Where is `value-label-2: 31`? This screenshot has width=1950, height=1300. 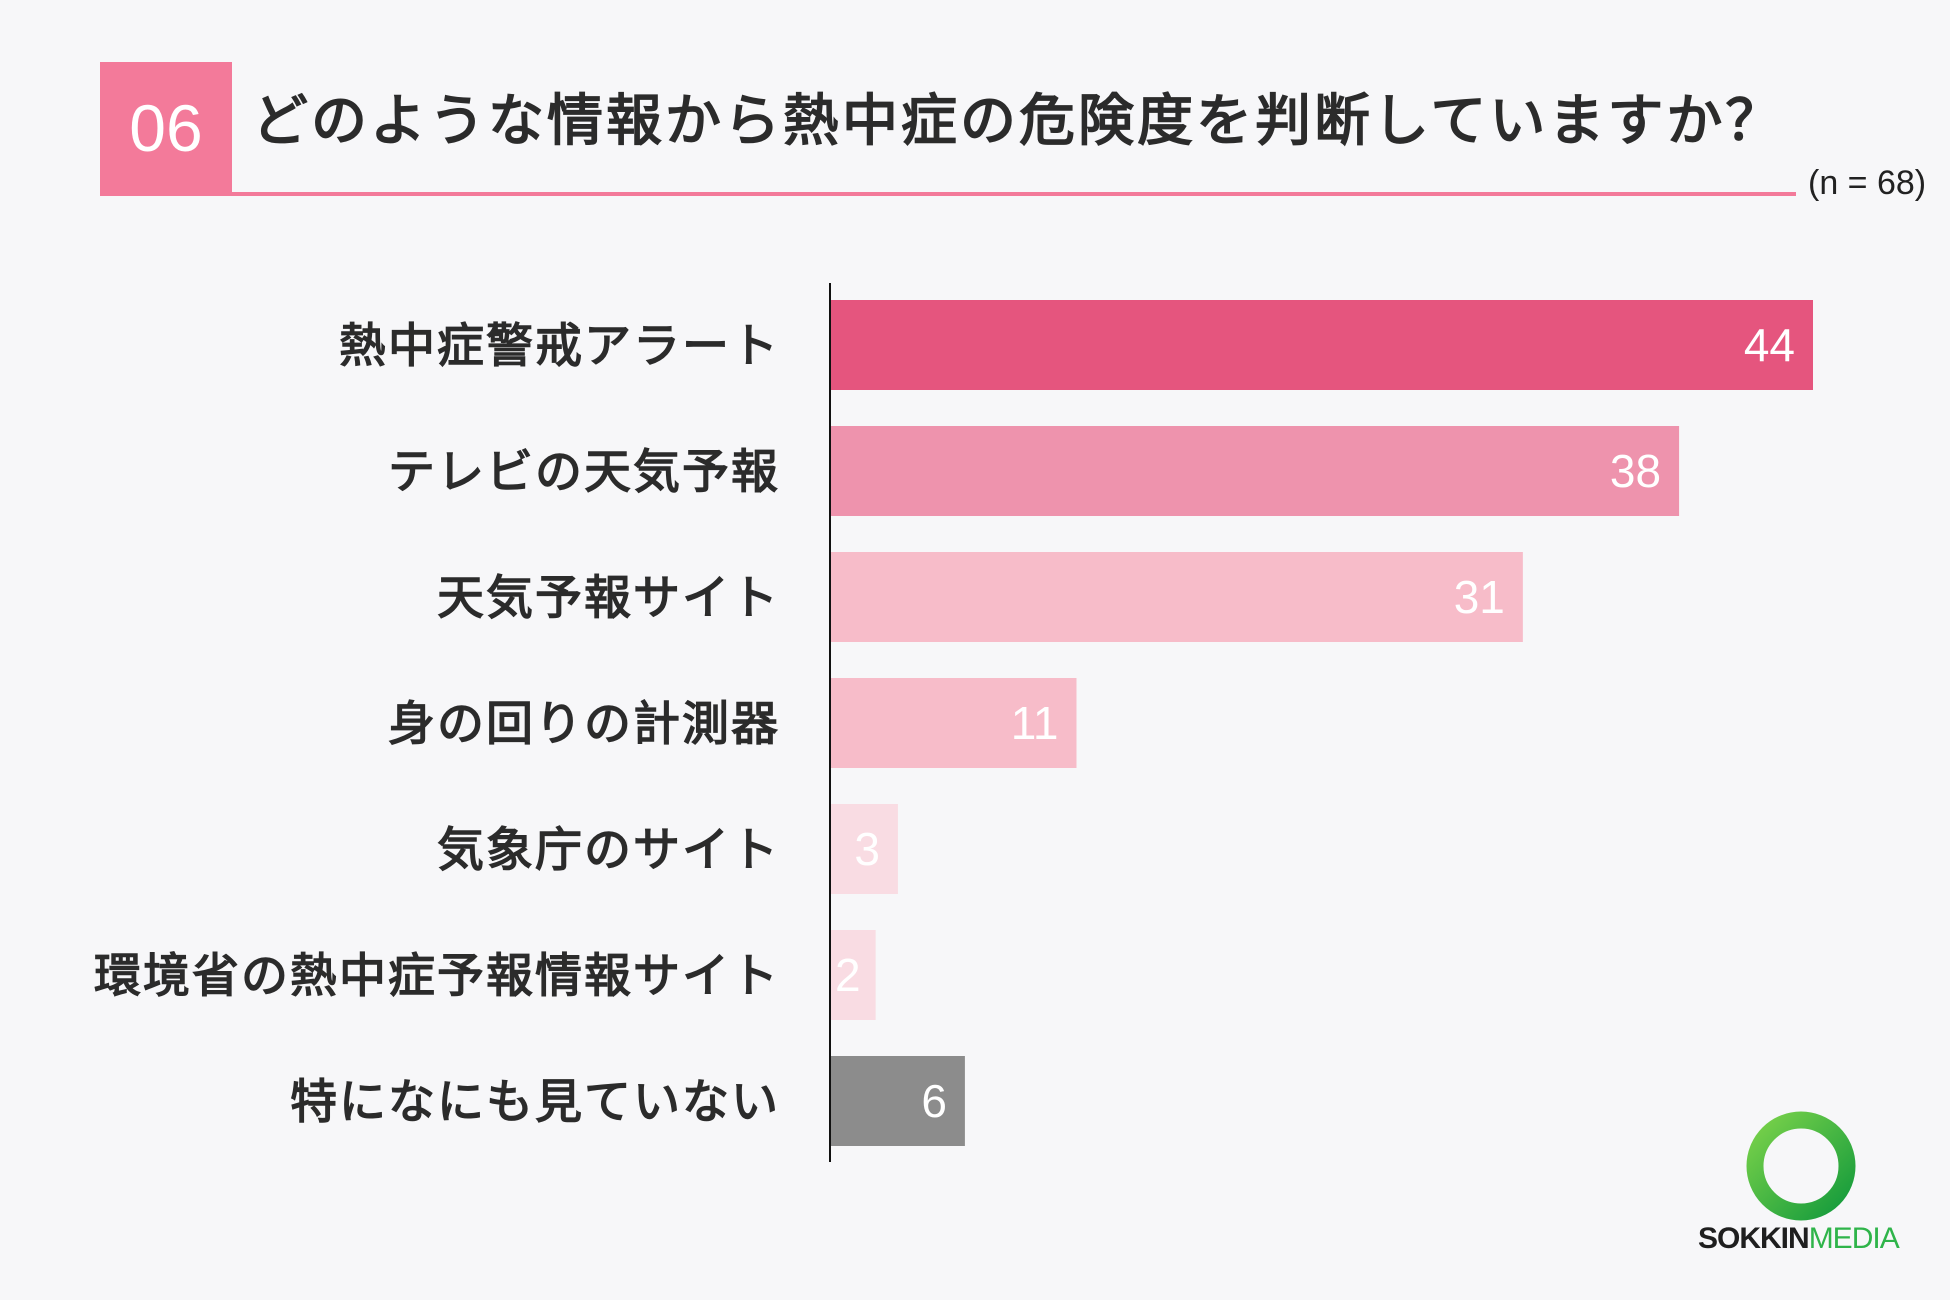
value-label-2: 31 is located at coordinates (1479, 597).